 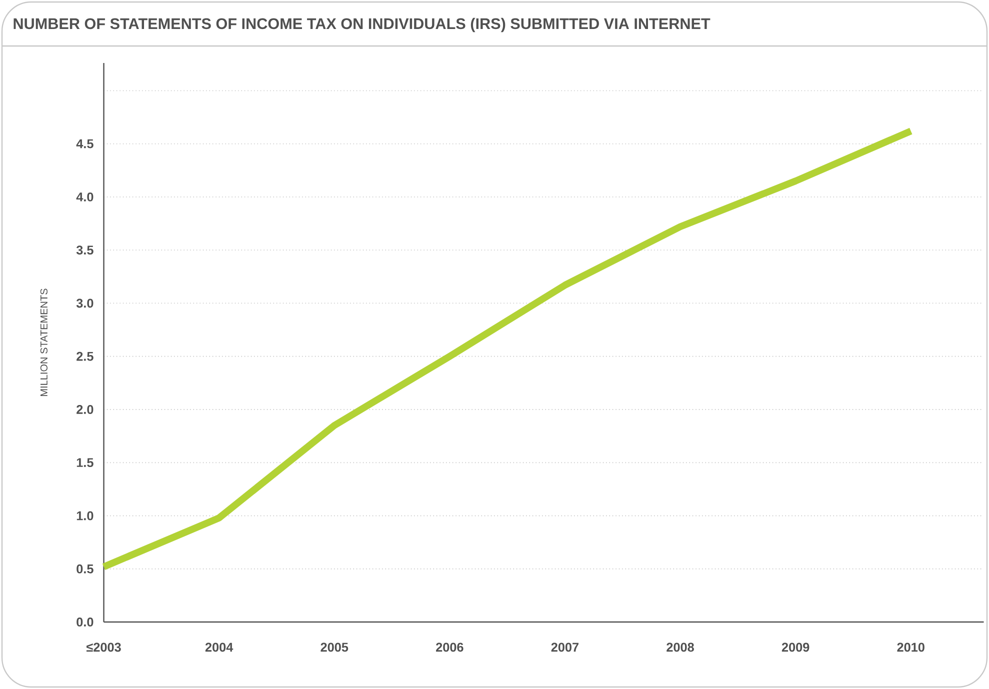 I want to click on x-tick-label: 2007, so click(x=564, y=647).